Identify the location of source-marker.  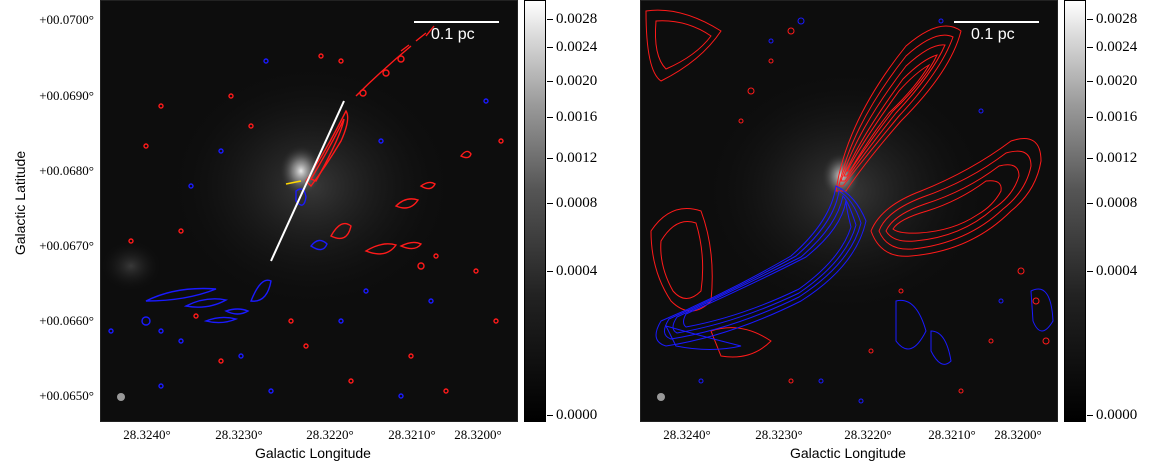
(293, 182).